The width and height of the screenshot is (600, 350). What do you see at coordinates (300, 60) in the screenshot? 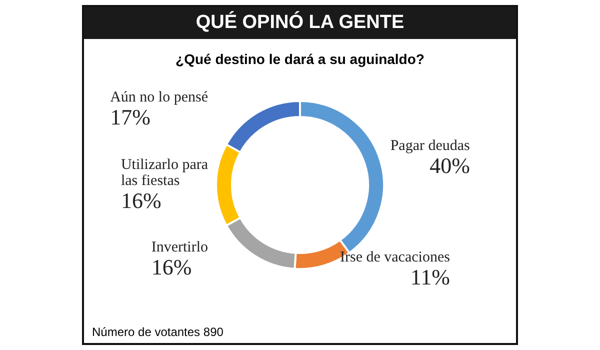
I see `chart-subtitle: ¿Qué destino le dará a su aguinaldo?` at bounding box center [300, 60].